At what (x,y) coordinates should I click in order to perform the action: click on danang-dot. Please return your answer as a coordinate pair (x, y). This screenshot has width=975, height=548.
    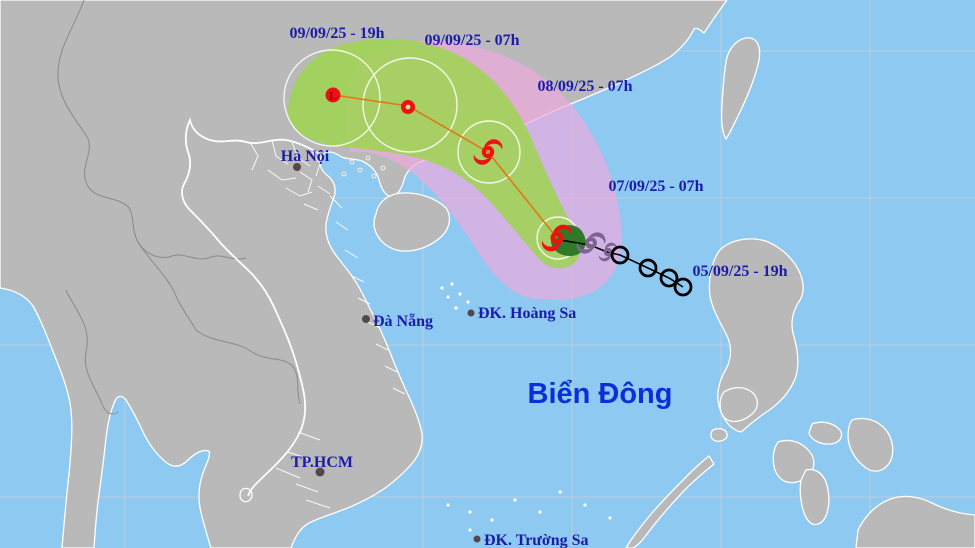
    Looking at the image, I should click on (366, 319).